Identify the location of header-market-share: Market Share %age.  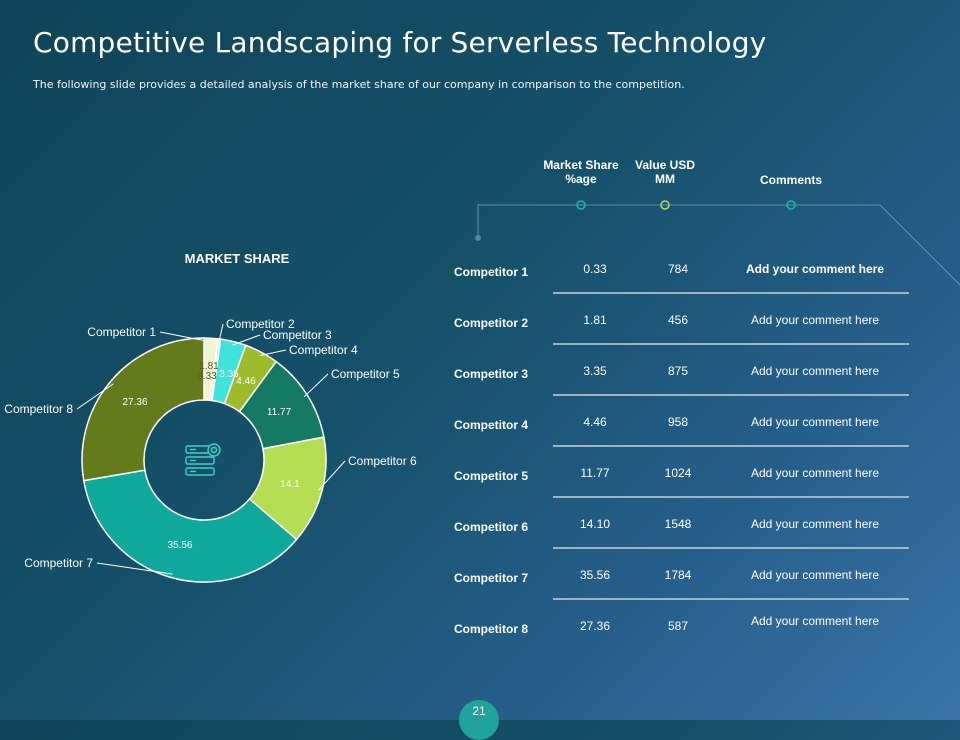
(581, 172).